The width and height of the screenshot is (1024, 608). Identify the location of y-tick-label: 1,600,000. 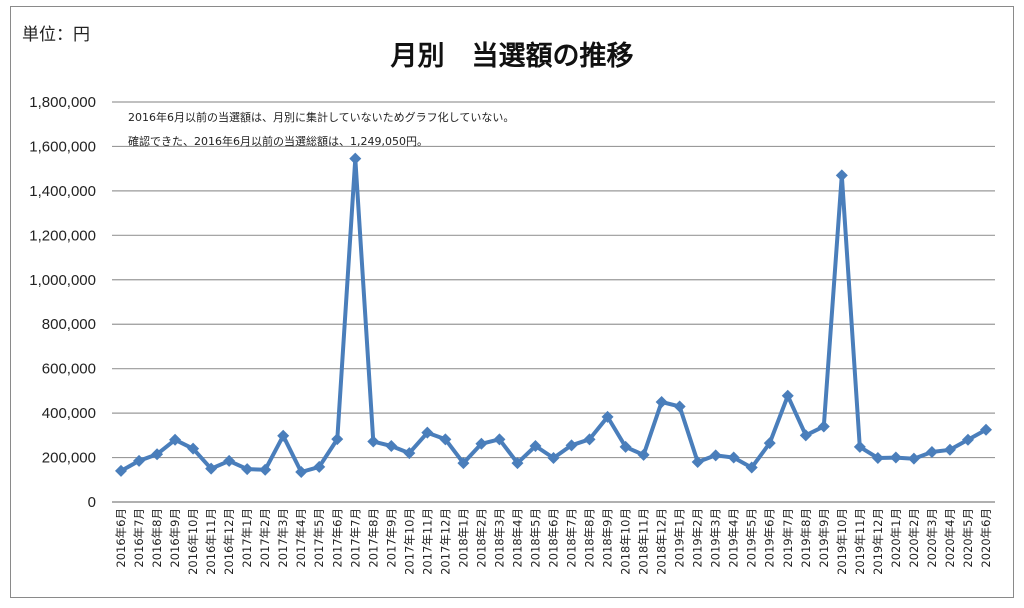
(62, 146).